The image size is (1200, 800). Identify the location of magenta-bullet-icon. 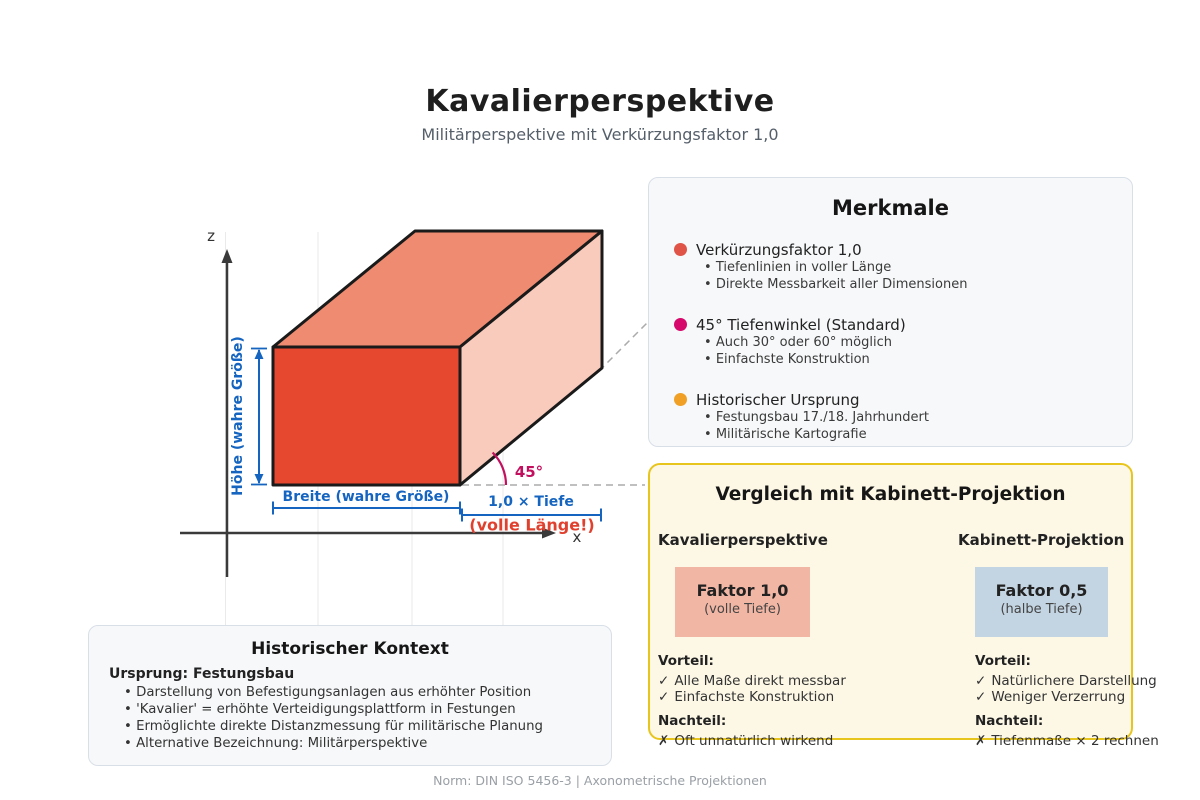
(680, 324).